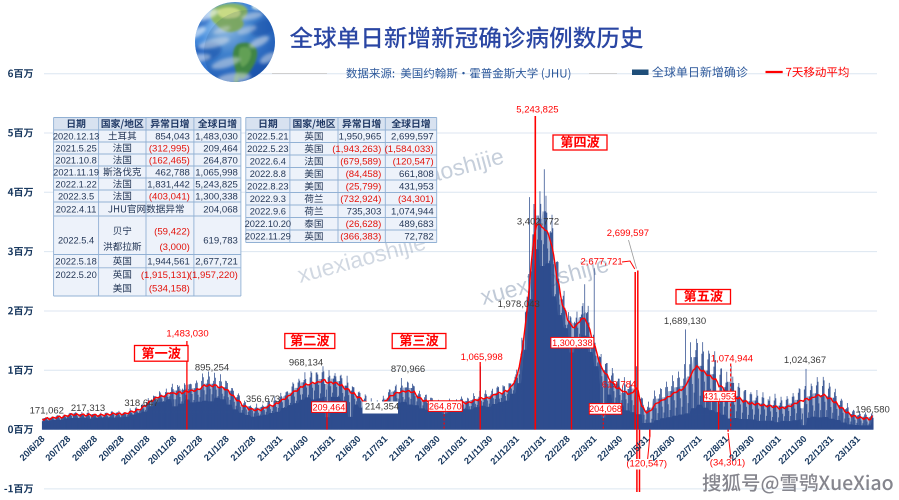 The image size is (899, 500). I want to click on svg-text: 2022.8.8, so click(268, 174).